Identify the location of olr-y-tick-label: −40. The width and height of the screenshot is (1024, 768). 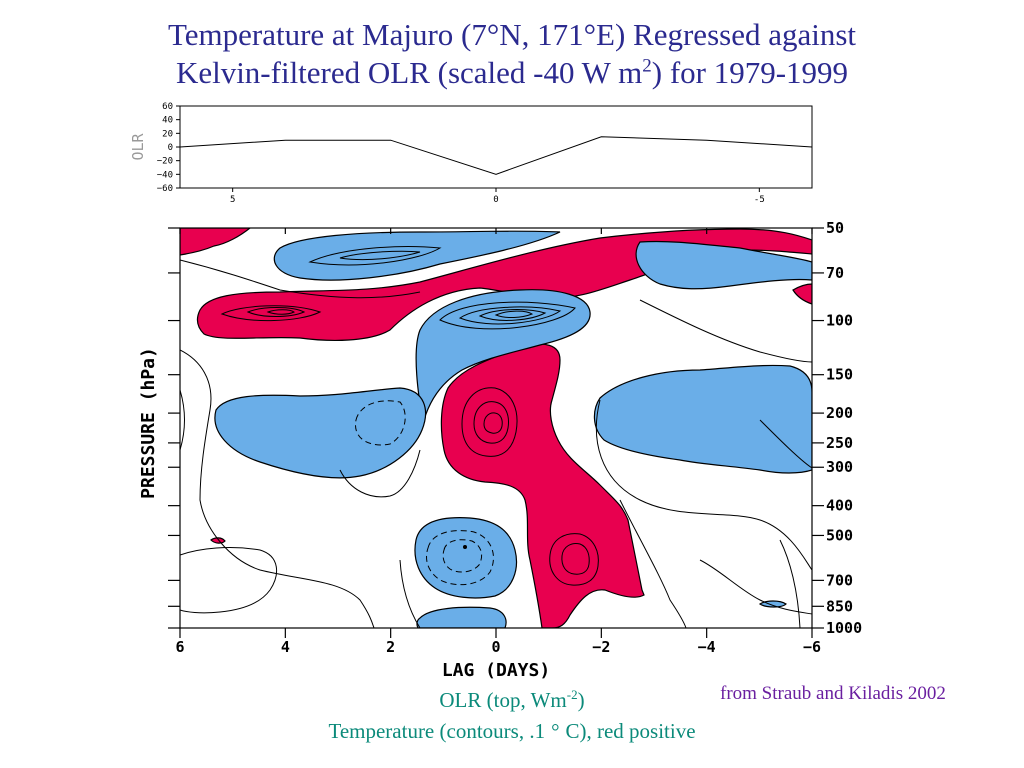
(165, 175).